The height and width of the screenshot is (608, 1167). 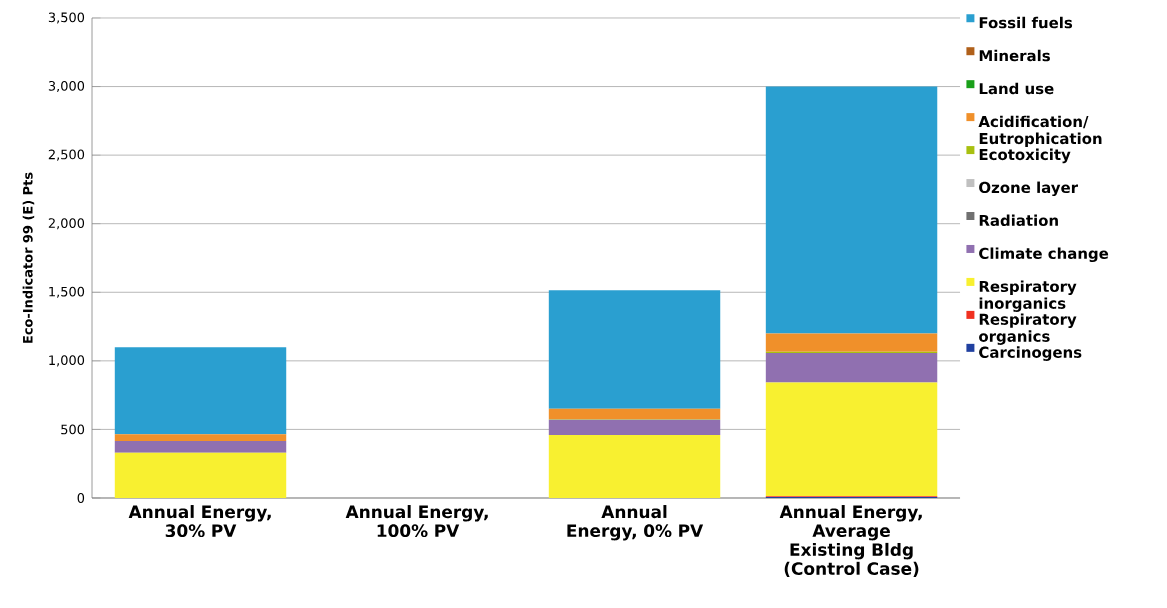 I want to click on legend-label: Radiation, so click(x=1018, y=220).